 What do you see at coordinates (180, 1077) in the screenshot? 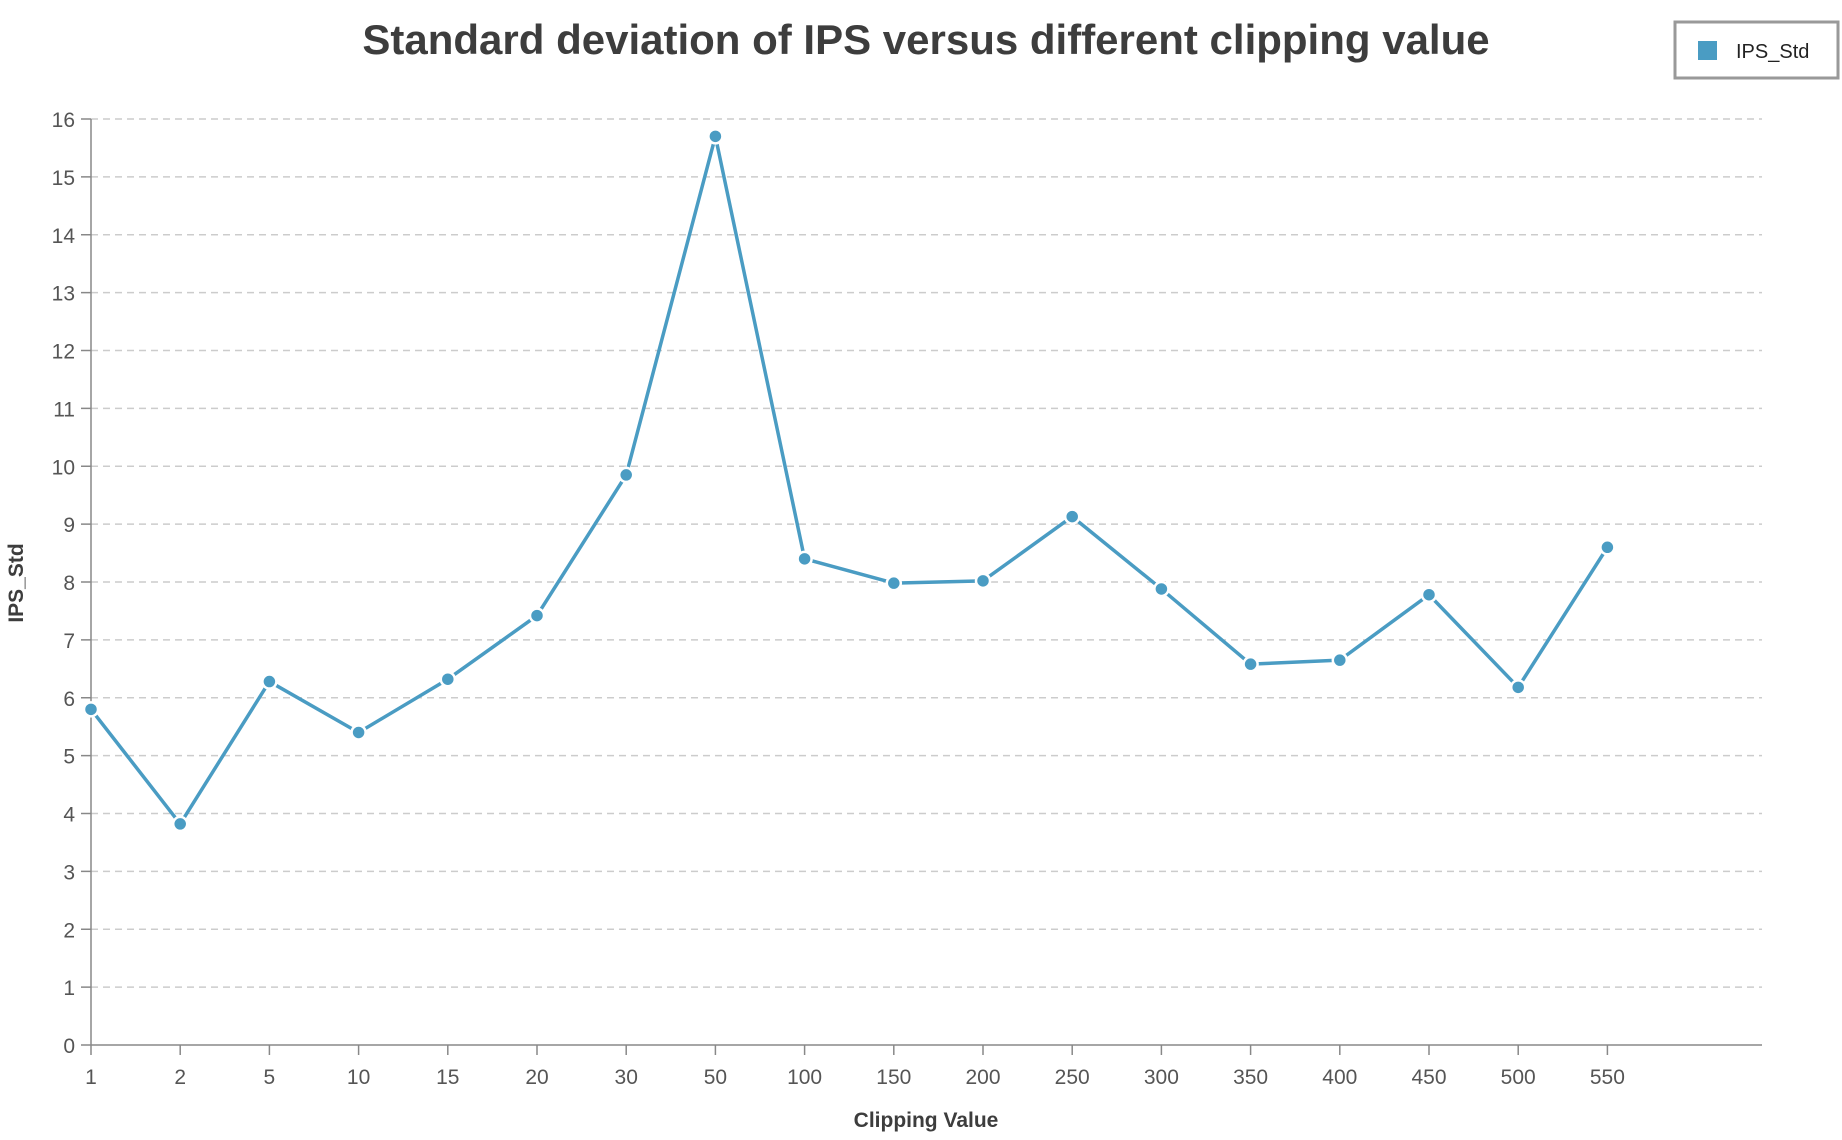
I see `x-tick-label: 2` at bounding box center [180, 1077].